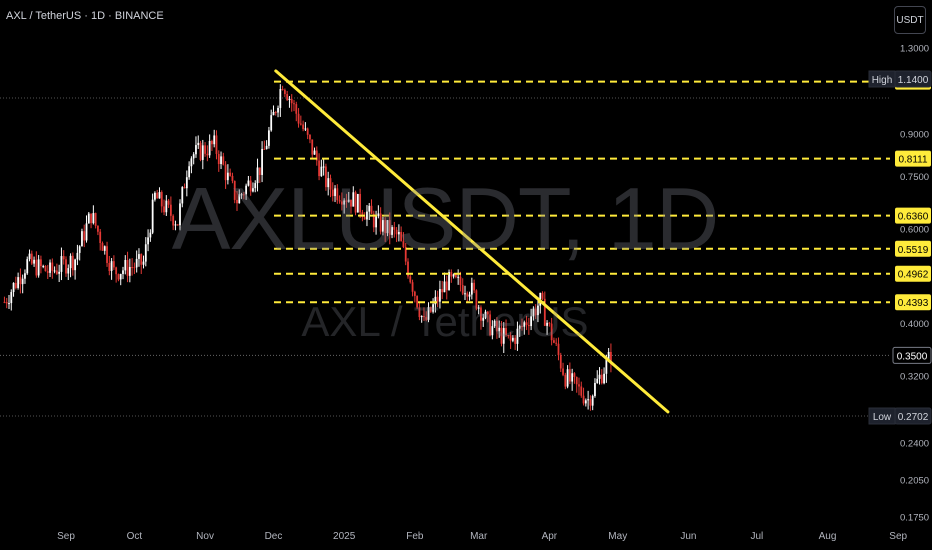  What do you see at coordinates (445, 321) in the screenshot?
I see `watermark-description: AXL / TetherUS` at bounding box center [445, 321].